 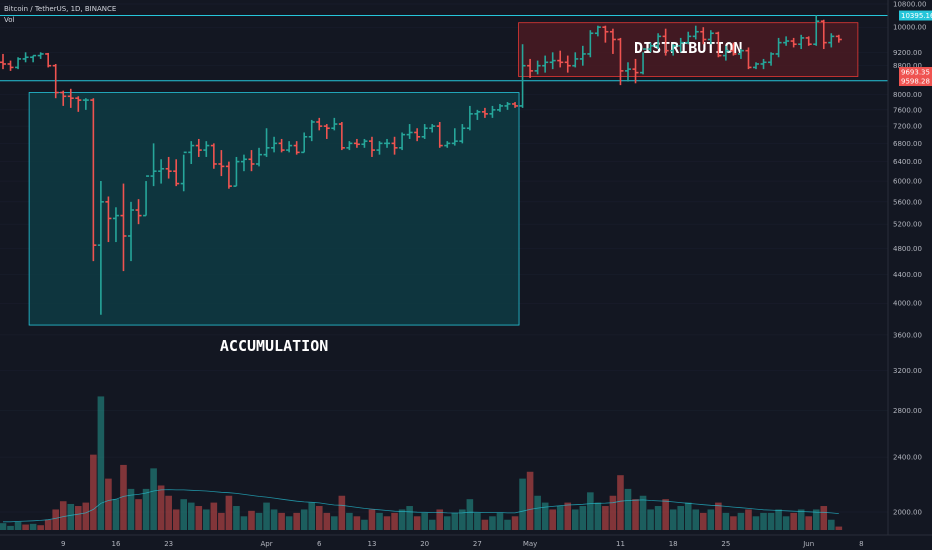 What do you see at coordinates (266, 544) in the screenshot?
I see `time-tick-label: Apr` at bounding box center [266, 544].